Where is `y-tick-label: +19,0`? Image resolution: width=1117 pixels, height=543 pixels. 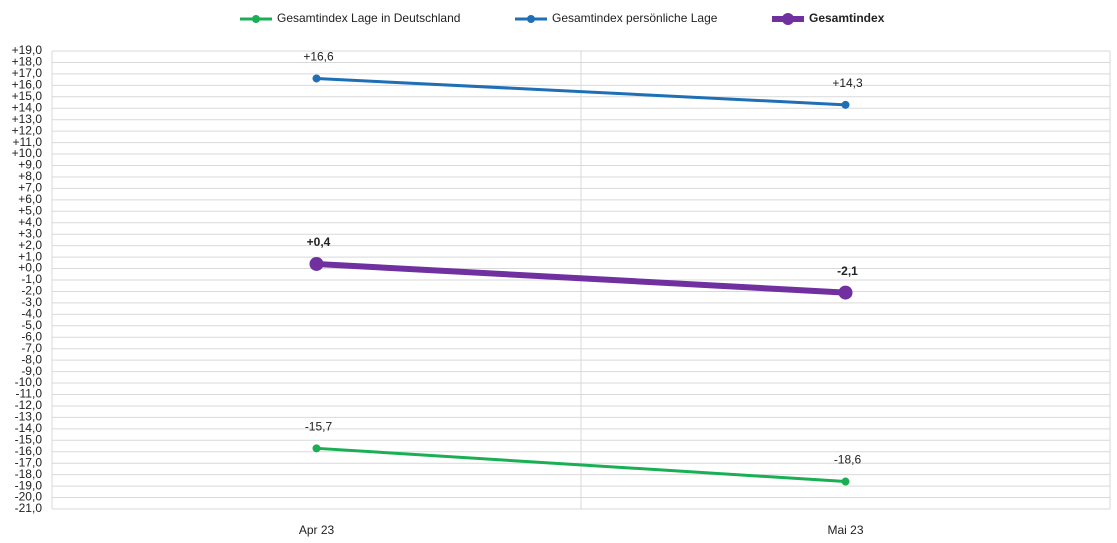 y-tick-label: +19,0 is located at coordinates (27, 50).